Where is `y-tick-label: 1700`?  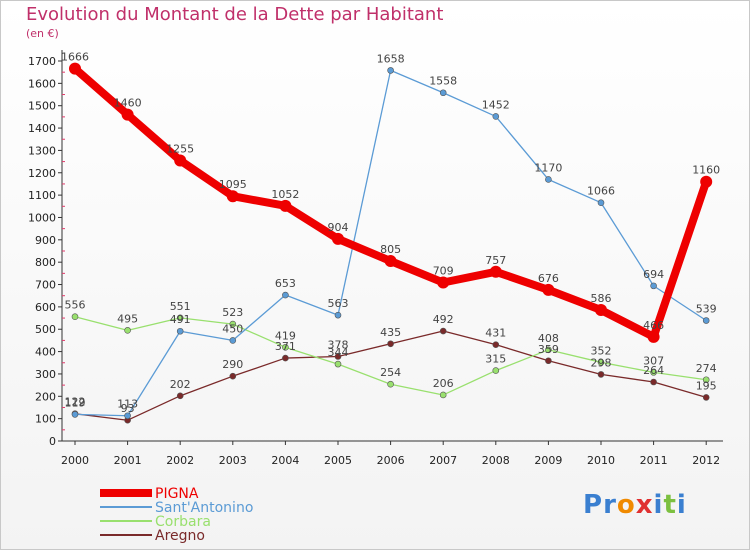
y-tick-label: 1700 is located at coordinates (42, 61).